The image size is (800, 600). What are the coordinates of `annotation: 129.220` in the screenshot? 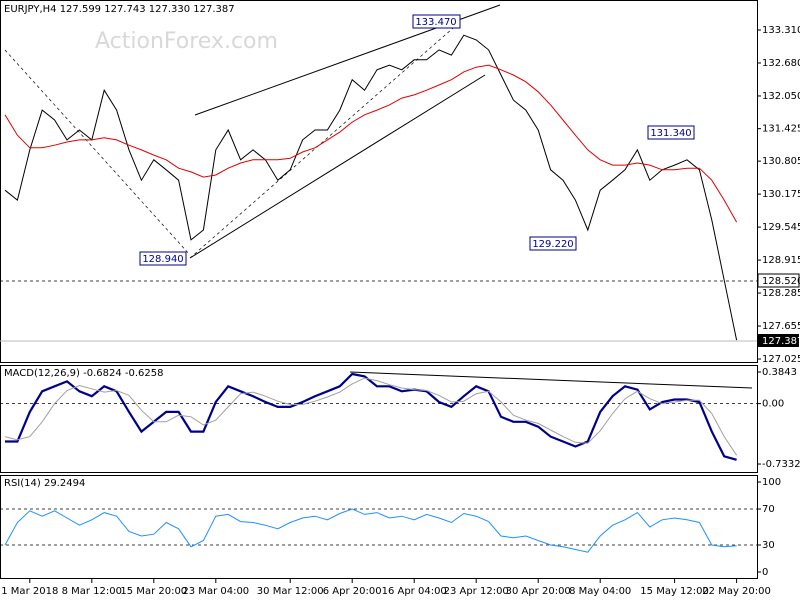 It's located at (552, 244).